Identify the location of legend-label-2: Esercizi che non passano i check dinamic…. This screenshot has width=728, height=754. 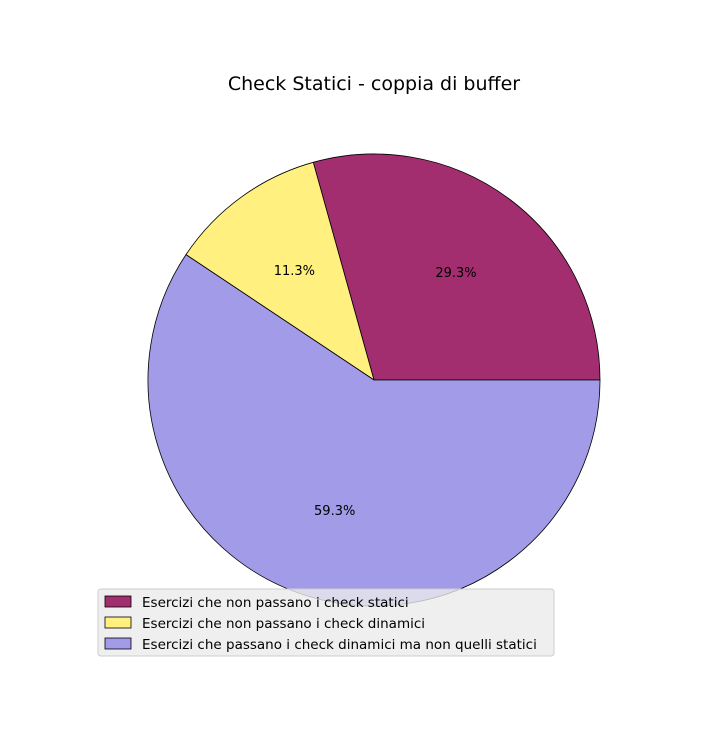
(283, 624).